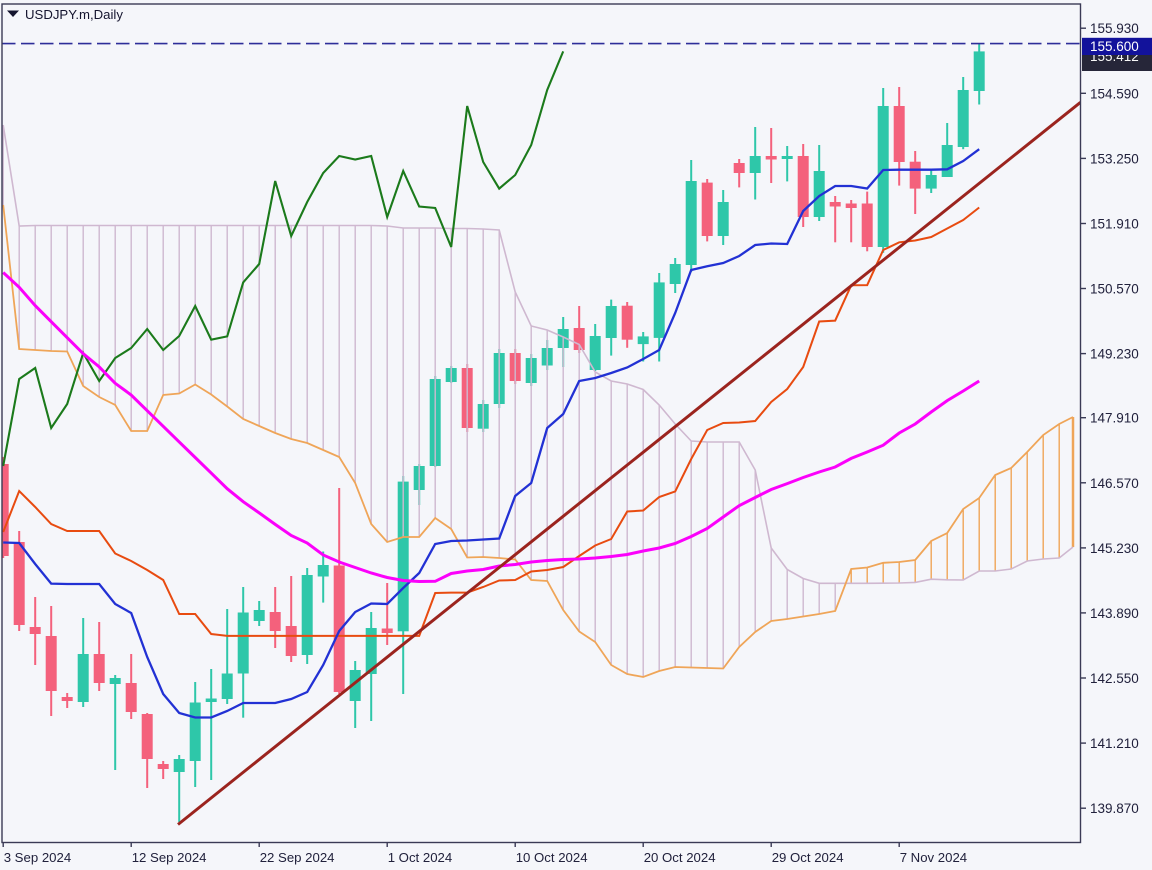  What do you see at coordinates (297, 857) in the screenshot?
I see `svg-text: 22 Sep 2024` at bounding box center [297, 857].